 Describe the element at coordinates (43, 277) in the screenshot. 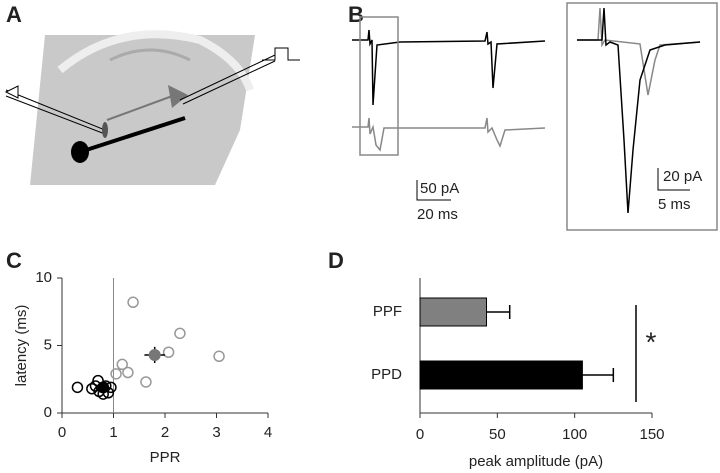

I see `y-tick-label: 10` at that location.